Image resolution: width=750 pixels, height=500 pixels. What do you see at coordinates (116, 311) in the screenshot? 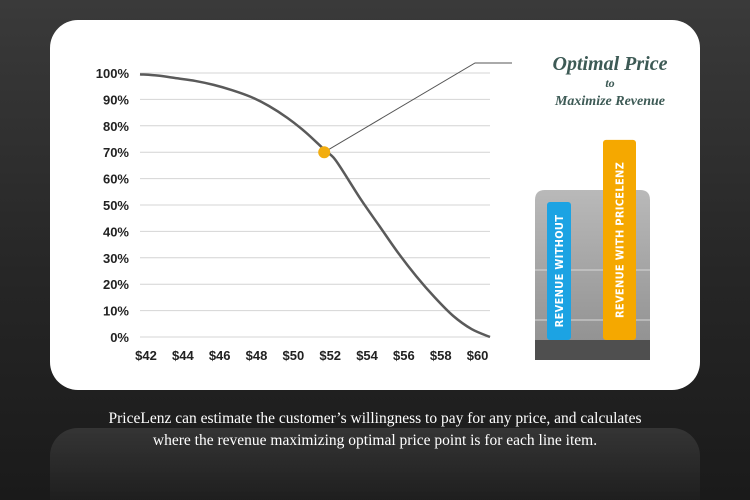
I see `y-tick-label: 10%` at bounding box center [116, 311].